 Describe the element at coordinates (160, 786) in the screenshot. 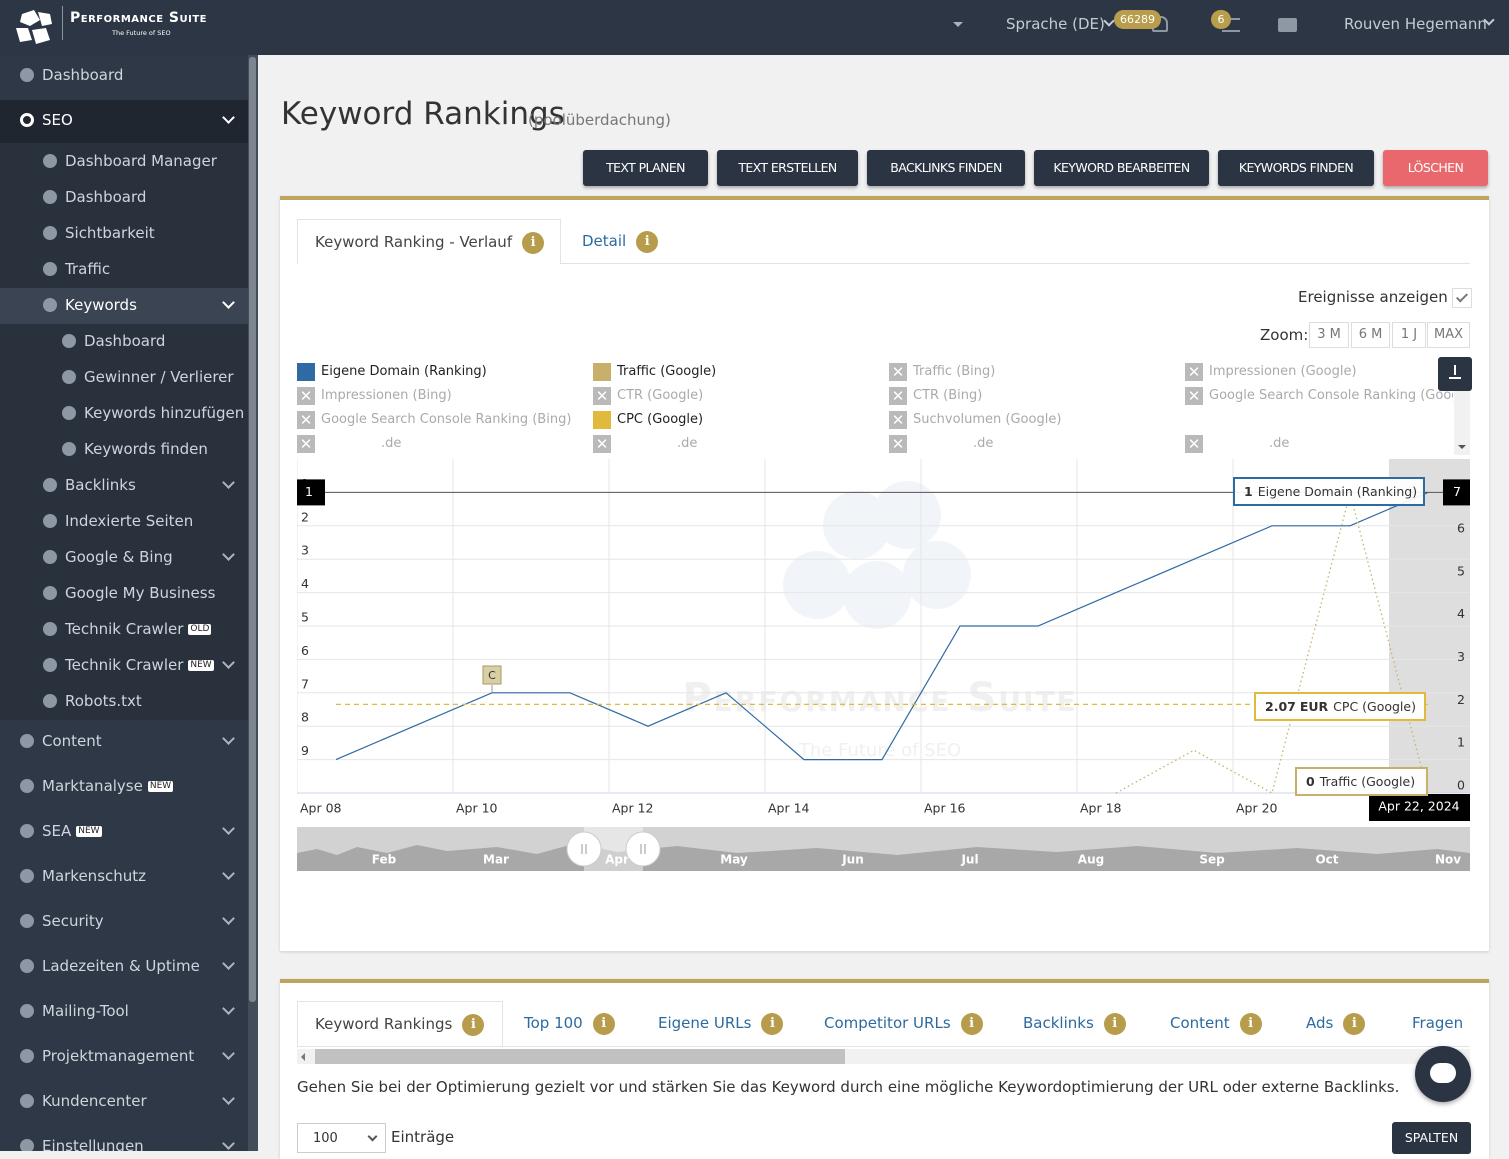

I see `nav-badge: NEW` at that location.